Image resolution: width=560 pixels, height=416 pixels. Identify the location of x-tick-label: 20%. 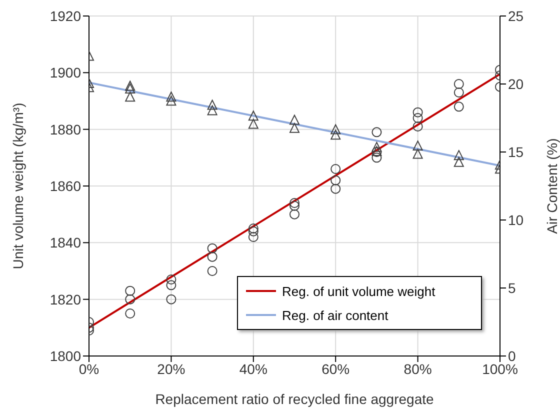
(171, 368).